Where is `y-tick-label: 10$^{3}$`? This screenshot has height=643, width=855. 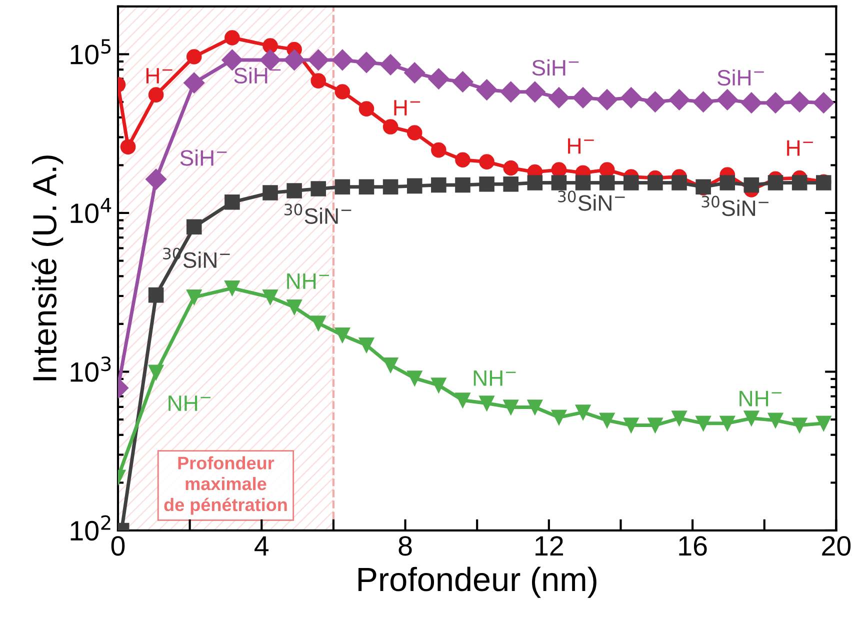
y-tick-label: 10$^{3}$ is located at coordinates (90, 369).